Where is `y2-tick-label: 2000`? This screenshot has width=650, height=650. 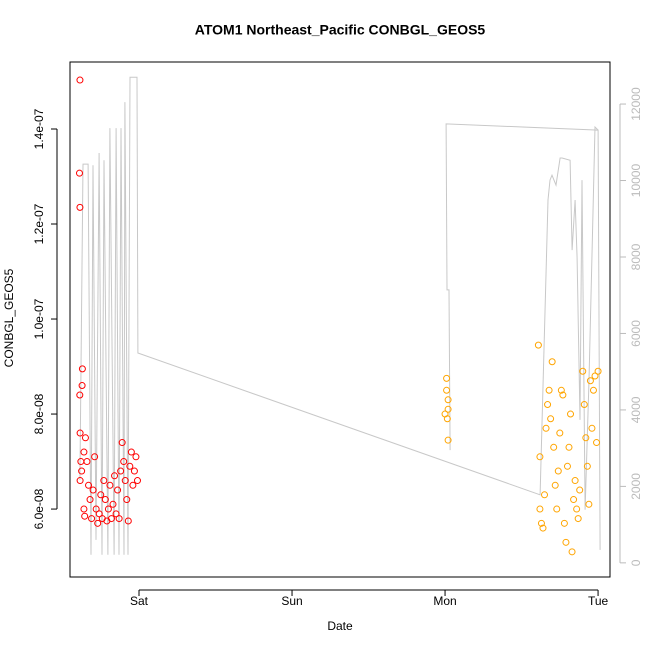
y2-tick-label: 2000 is located at coordinates (636, 486).